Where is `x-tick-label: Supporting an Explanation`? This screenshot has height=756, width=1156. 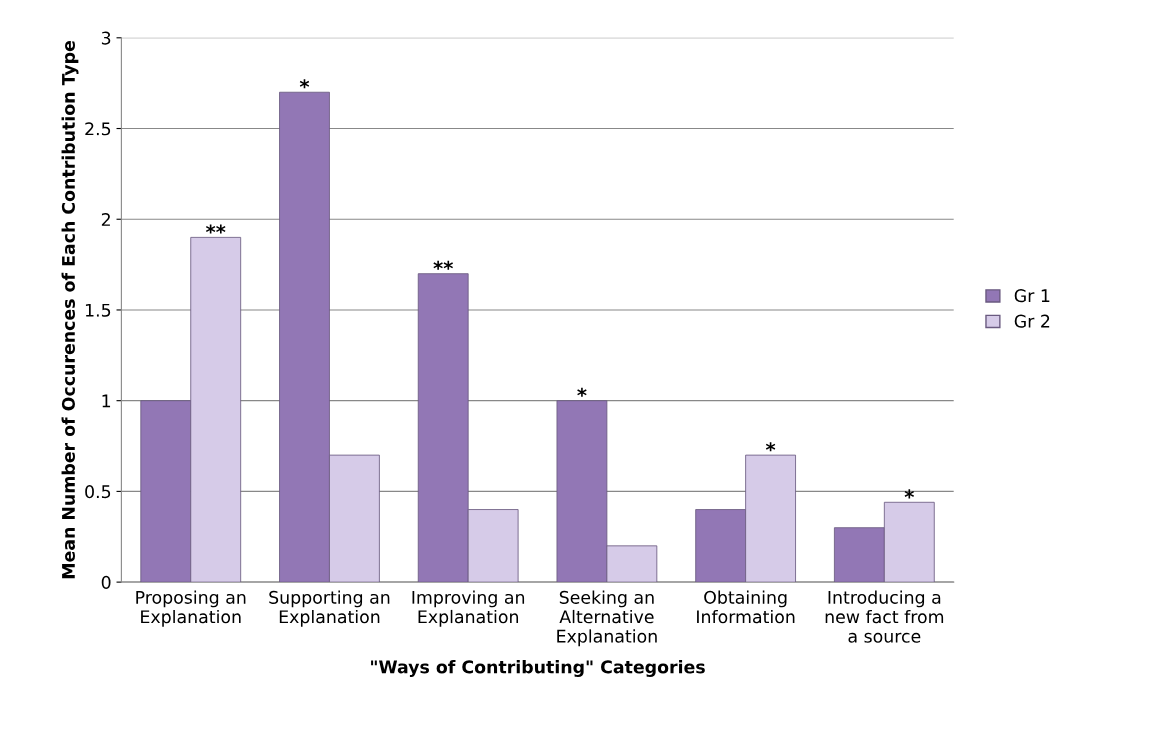
x-tick-label: Supporting an Explanation is located at coordinates (329, 608).